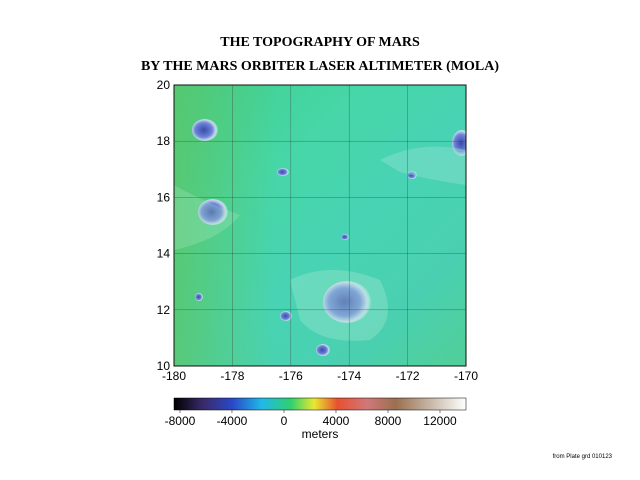 This screenshot has height=480, width=640. What do you see at coordinates (164, 366) in the screenshot?
I see `y-tick-label: 10` at bounding box center [164, 366].